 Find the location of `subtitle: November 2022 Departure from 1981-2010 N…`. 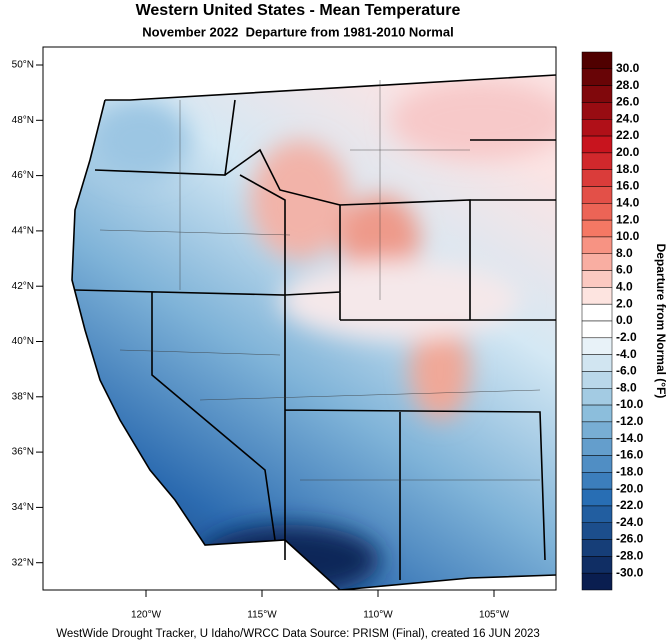

subtitle: November 2022 Departure from 1981-2010 N… is located at coordinates (297, 31).